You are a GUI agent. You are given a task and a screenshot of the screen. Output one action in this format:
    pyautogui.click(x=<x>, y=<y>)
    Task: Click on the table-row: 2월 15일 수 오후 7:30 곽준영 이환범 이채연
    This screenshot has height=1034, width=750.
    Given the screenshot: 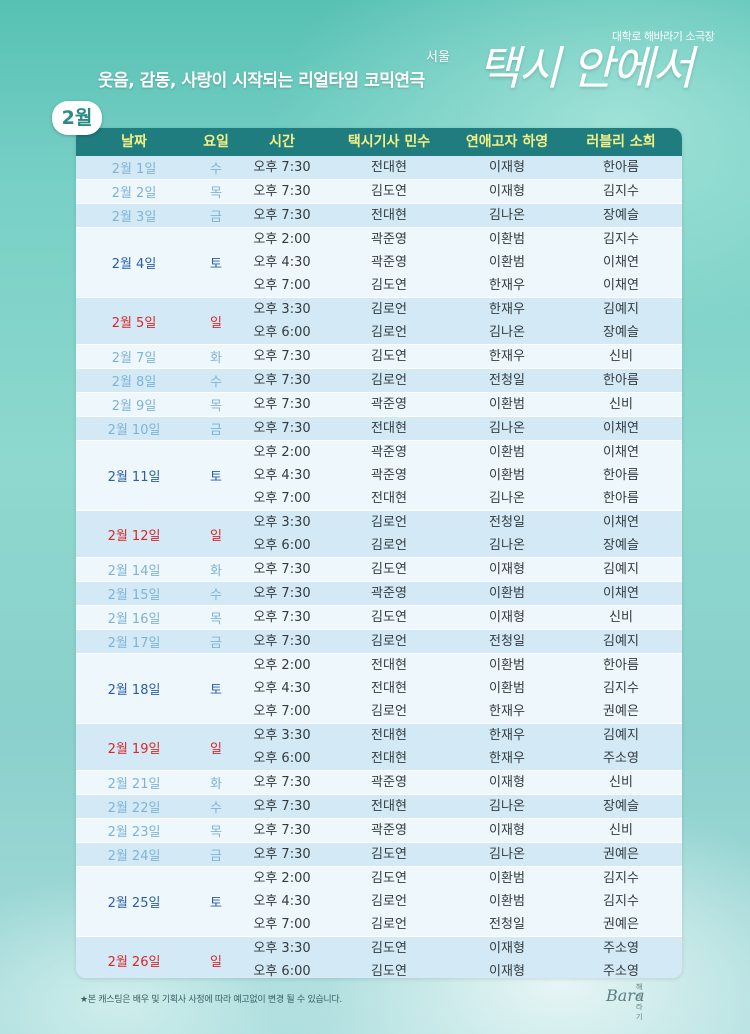 What is the action you would take?
    pyautogui.click(x=379, y=594)
    